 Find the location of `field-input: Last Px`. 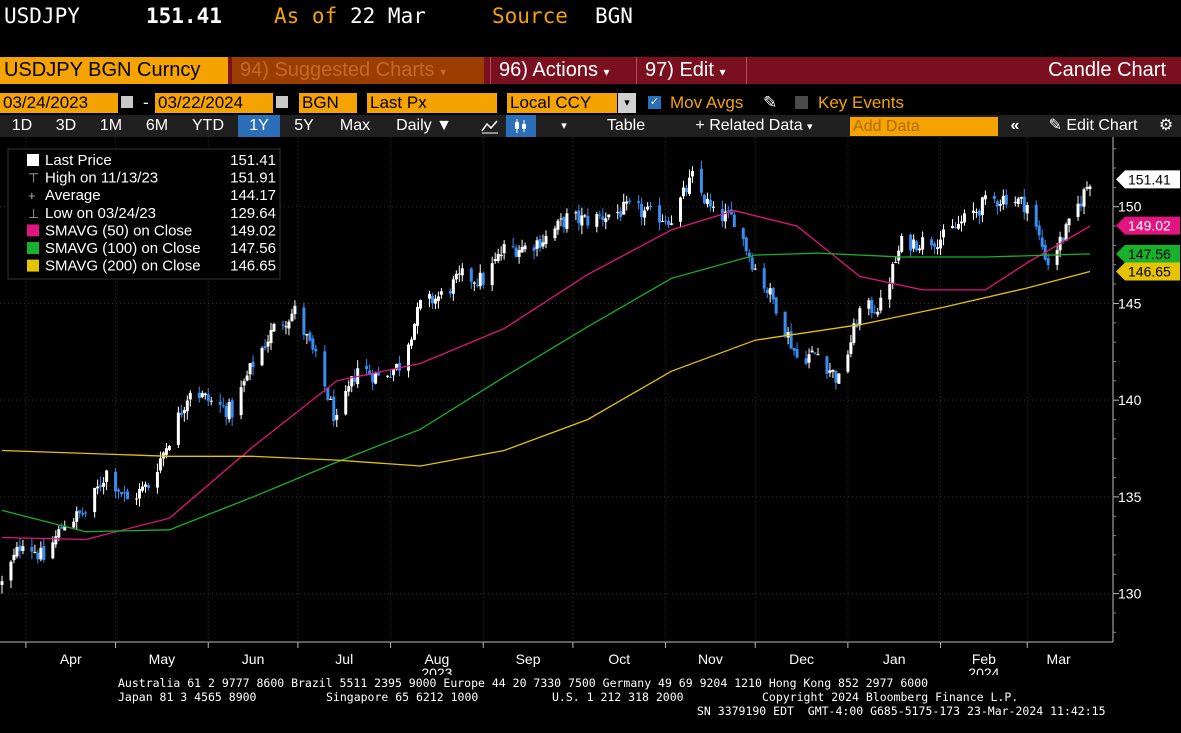

field-input: Last Px is located at coordinates (432, 103).